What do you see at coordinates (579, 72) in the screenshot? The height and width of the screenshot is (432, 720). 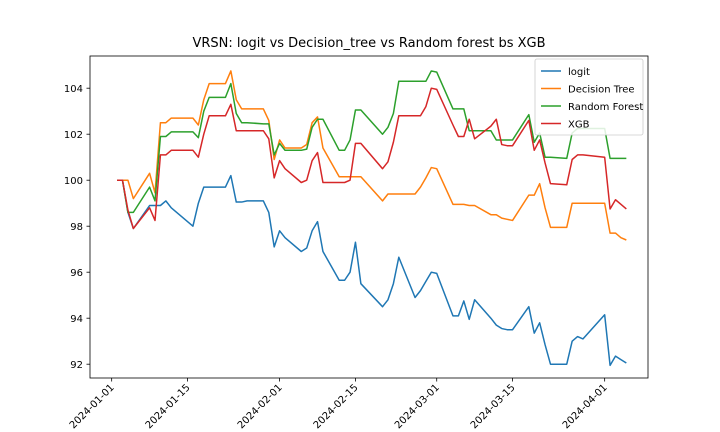 I see `legend-label: logit` at bounding box center [579, 72].